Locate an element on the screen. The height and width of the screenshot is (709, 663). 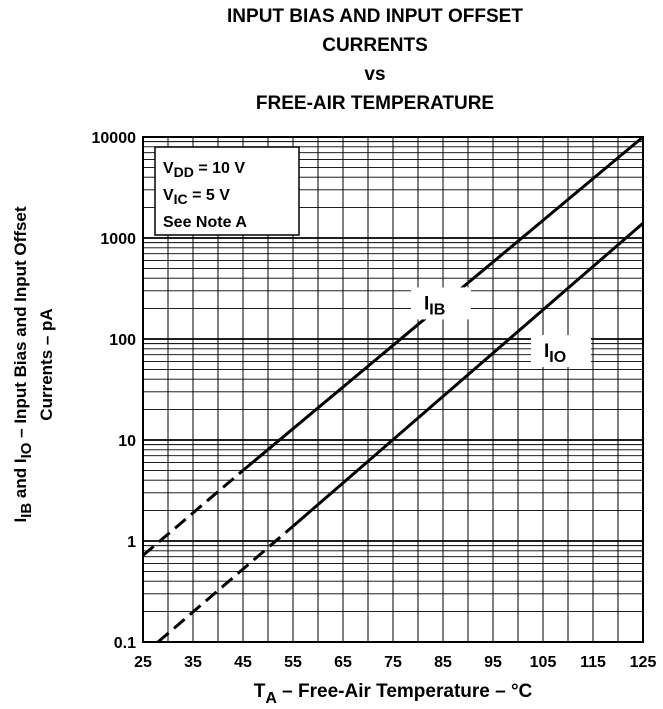
chart-title-line: INPUT BIAS AND INPUT OFFSET is located at coordinates (375, 16).